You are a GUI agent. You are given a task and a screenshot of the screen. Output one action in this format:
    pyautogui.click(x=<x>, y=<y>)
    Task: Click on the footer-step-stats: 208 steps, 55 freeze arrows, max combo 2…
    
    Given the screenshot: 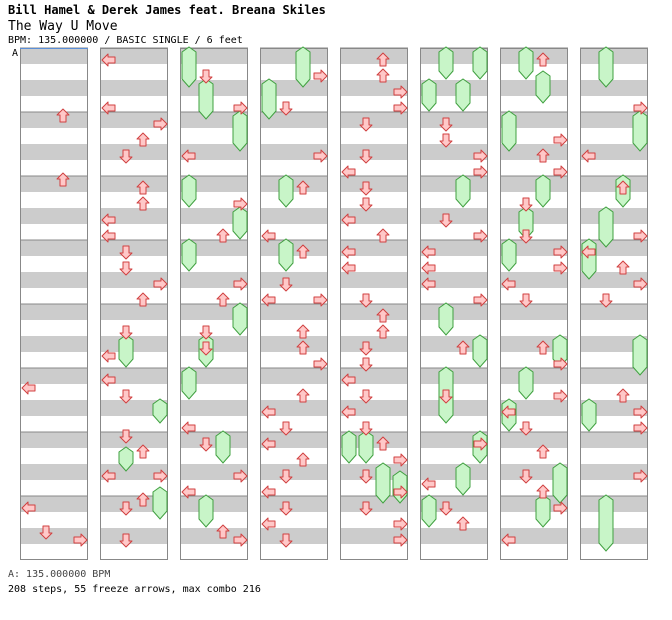 What is the action you would take?
    pyautogui.click(x=134, y=589)
    